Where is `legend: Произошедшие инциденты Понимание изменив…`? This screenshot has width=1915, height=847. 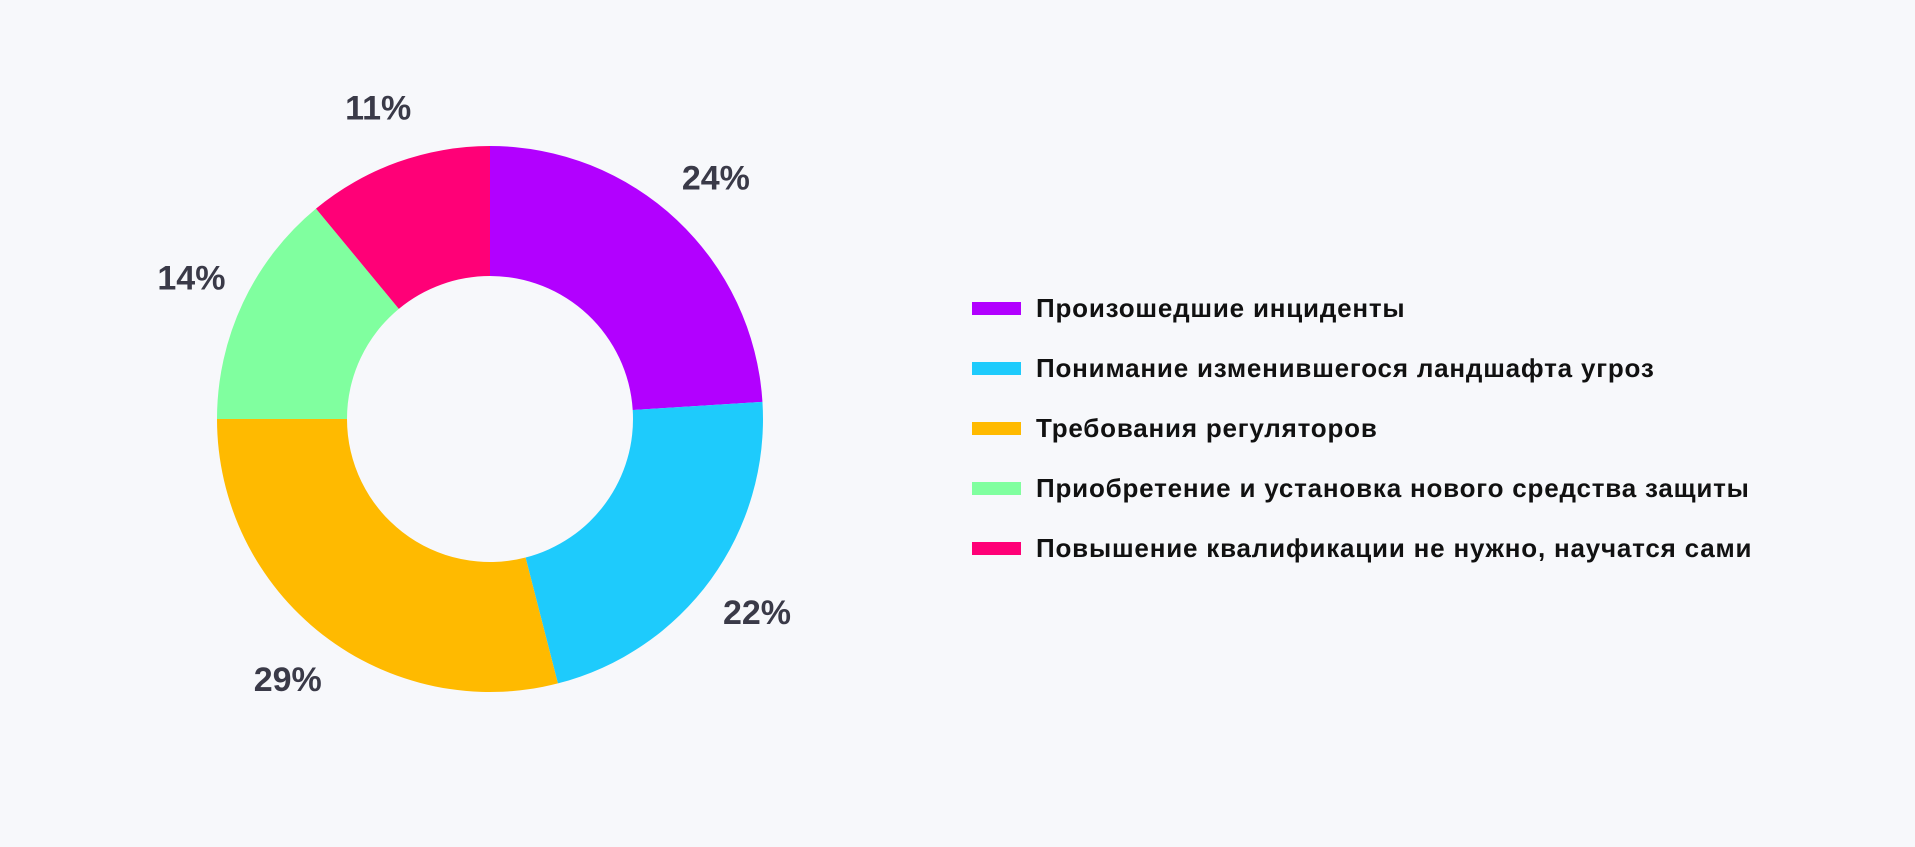 legend: Произошедшие инциденты Понимание изменив… is located at coordinates (1362, 428).